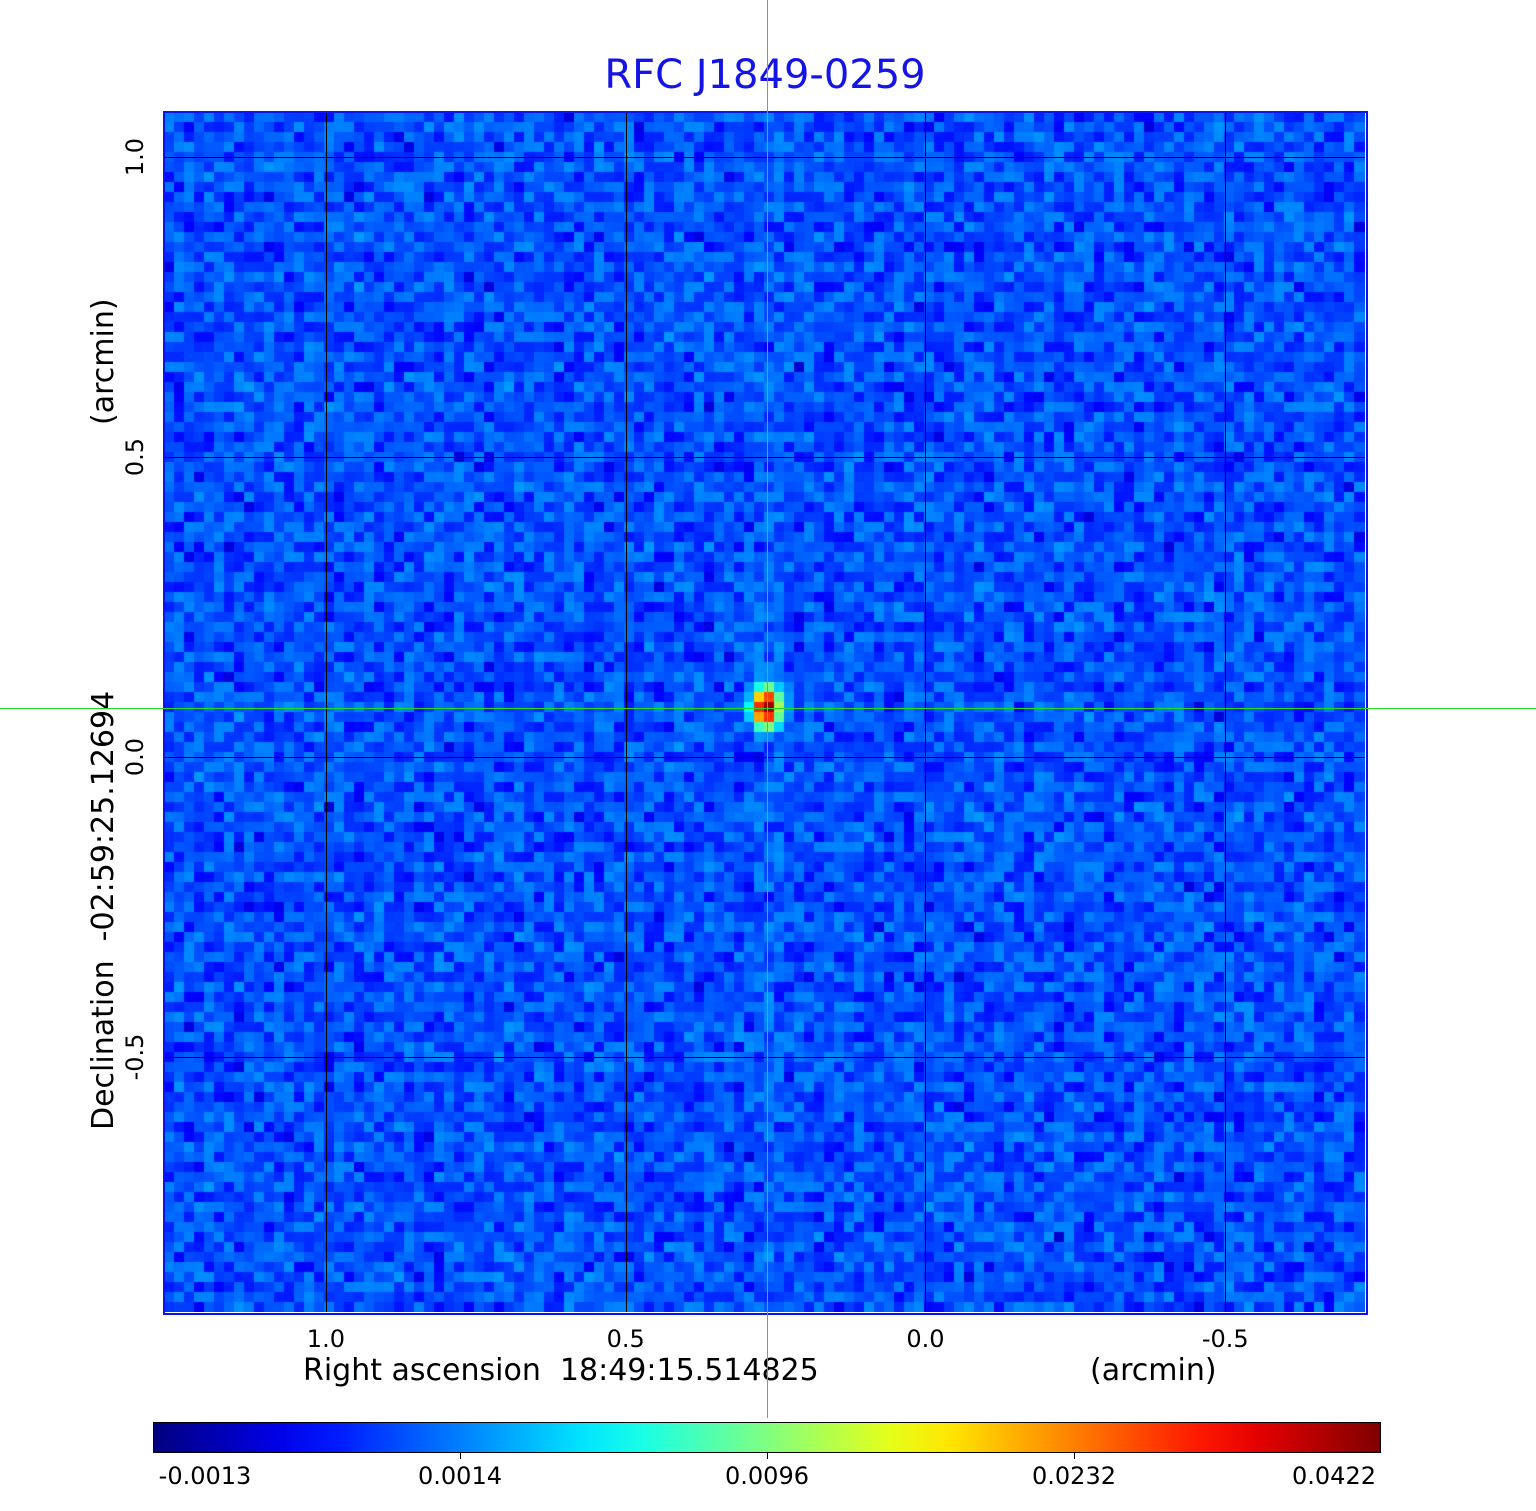  I want to click on x-tick-label: 0.5, so click(625, 1339).